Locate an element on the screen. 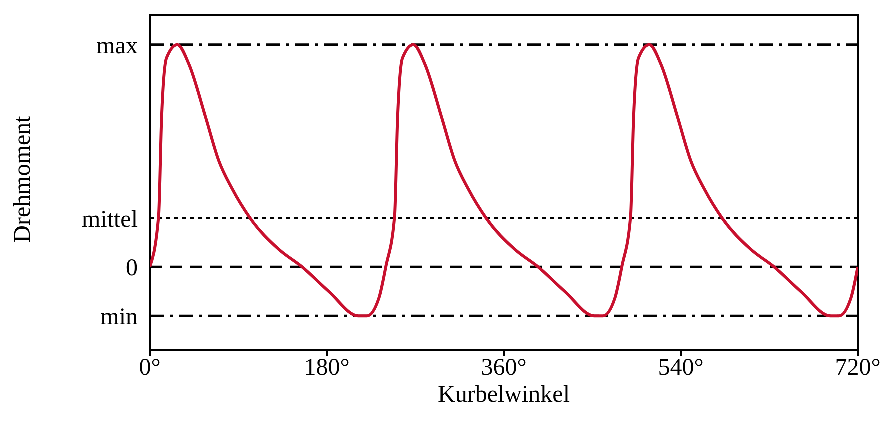  x-tick-label: 720° is located at coordinates (858, 368).